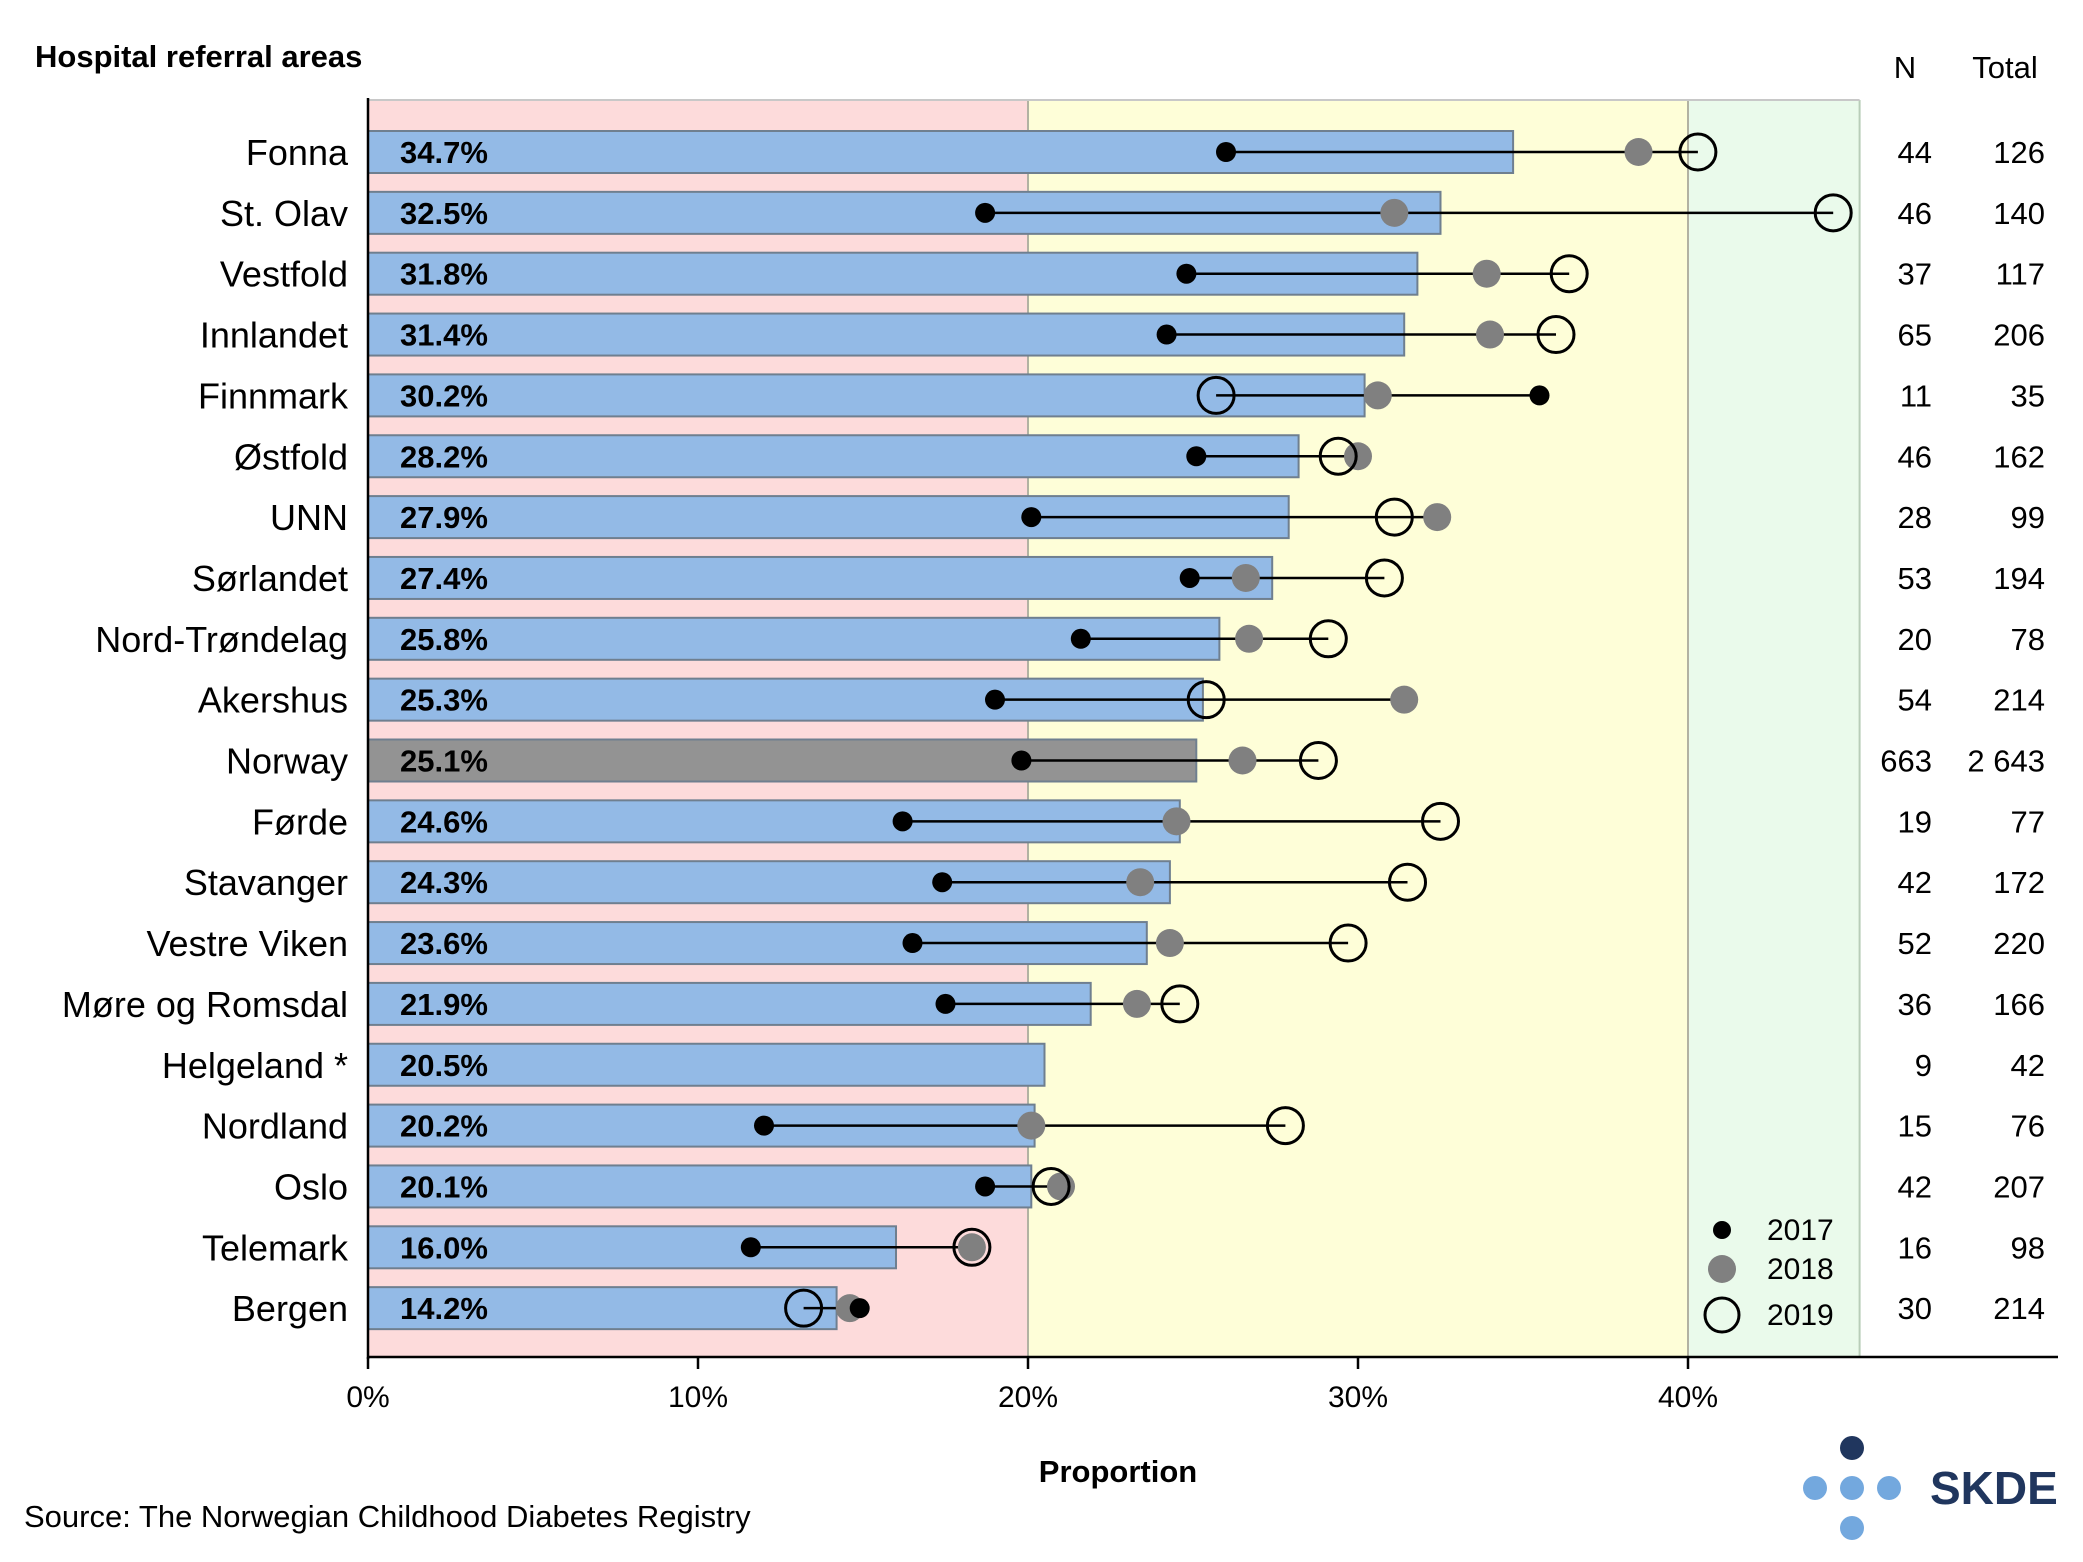 This screenshot has width=2083, height=1562. I want to click on n-value: 53, so click(1915, 578).